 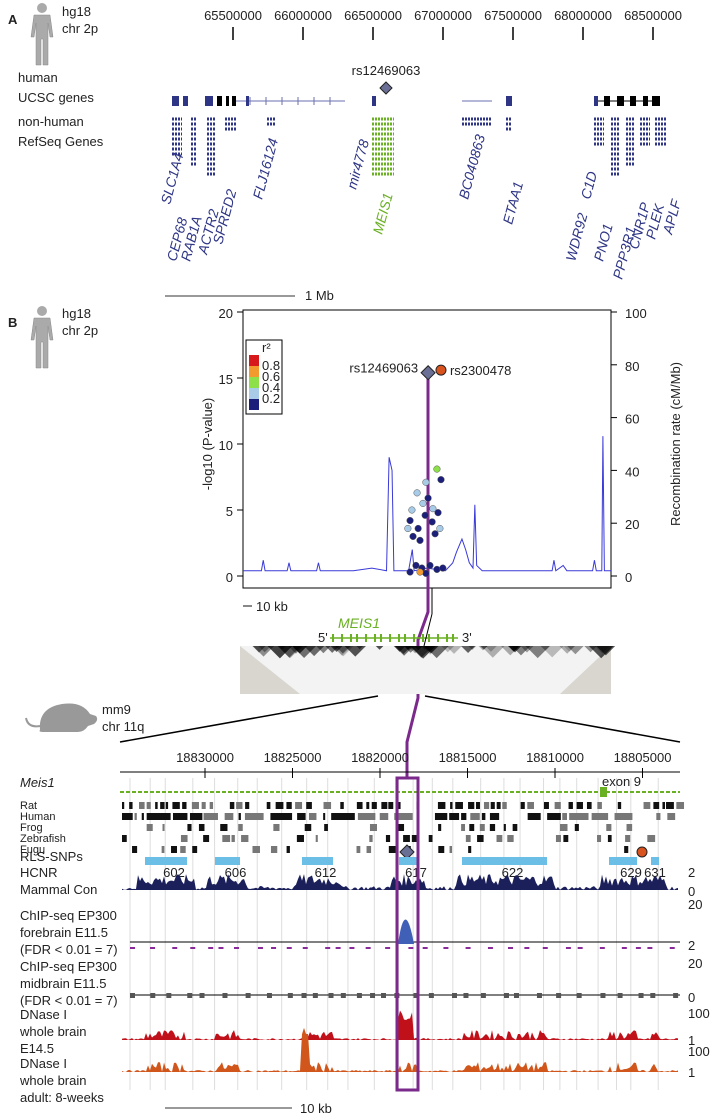 I want to click on signal-track, so click(x=400, y=1049).